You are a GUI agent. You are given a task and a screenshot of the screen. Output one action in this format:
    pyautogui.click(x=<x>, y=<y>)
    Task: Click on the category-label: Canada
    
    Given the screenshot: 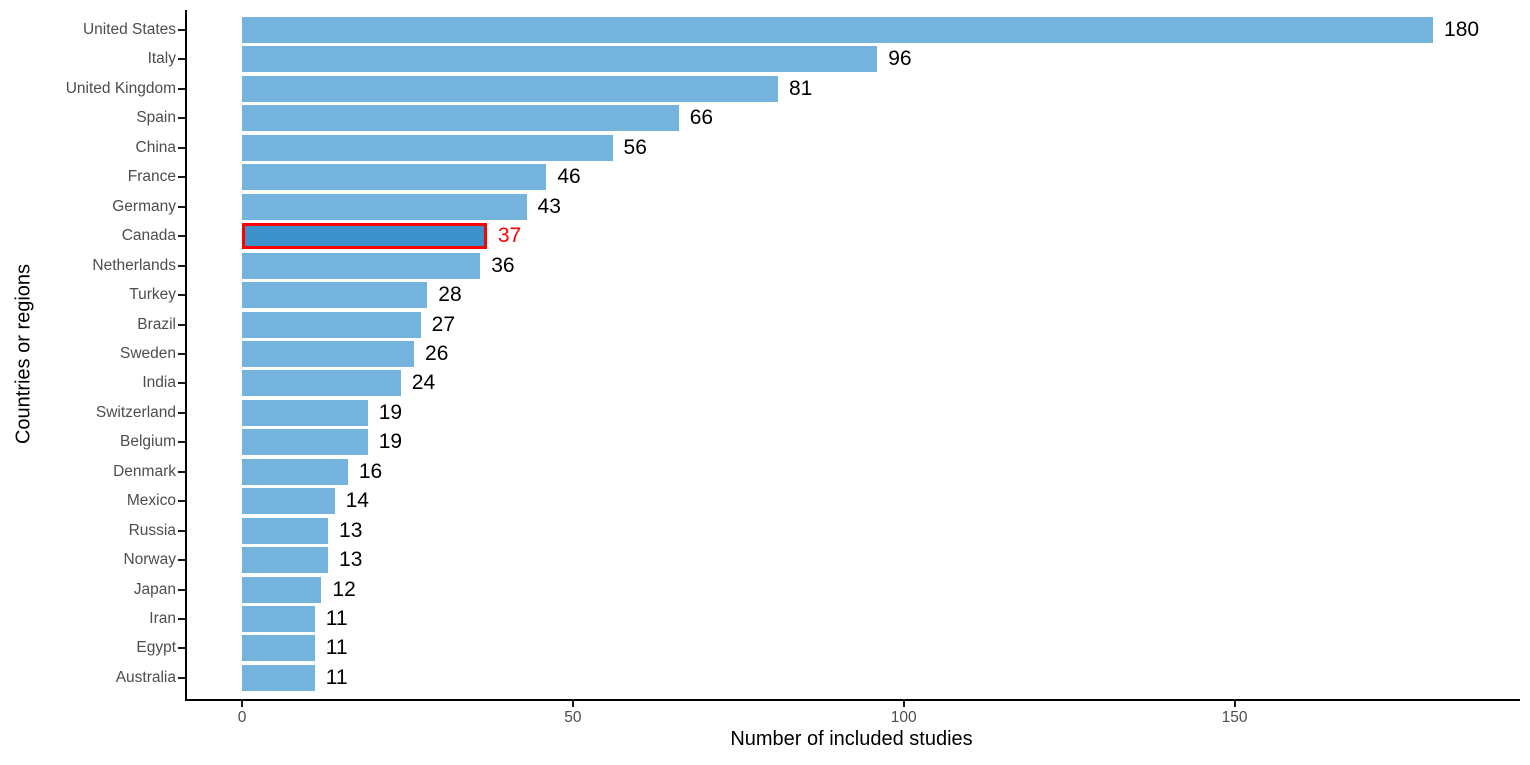 What is the action you would take?
    pyautogui.click(x=148, y=236)
    